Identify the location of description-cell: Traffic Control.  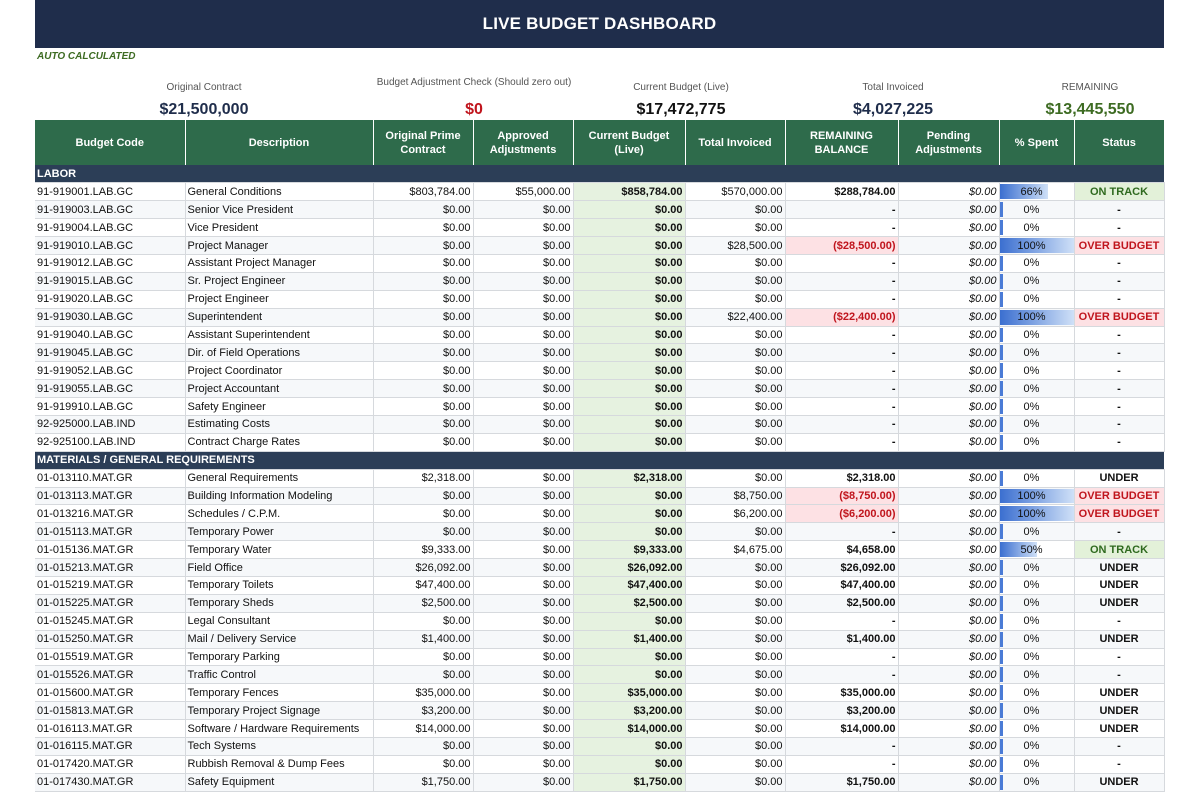
(279, 675).